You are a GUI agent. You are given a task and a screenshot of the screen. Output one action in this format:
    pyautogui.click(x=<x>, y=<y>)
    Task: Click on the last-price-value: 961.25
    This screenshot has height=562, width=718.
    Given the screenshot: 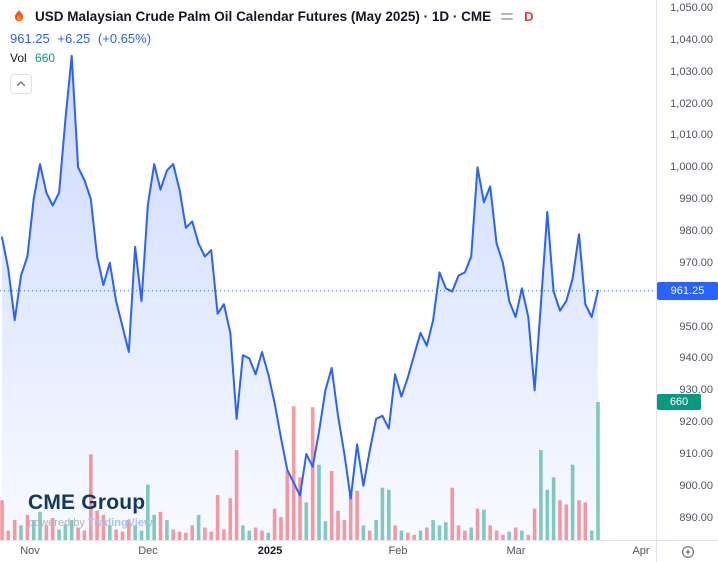 What is the action you would take?
    pyautogui.click(x=30, y=38)
    